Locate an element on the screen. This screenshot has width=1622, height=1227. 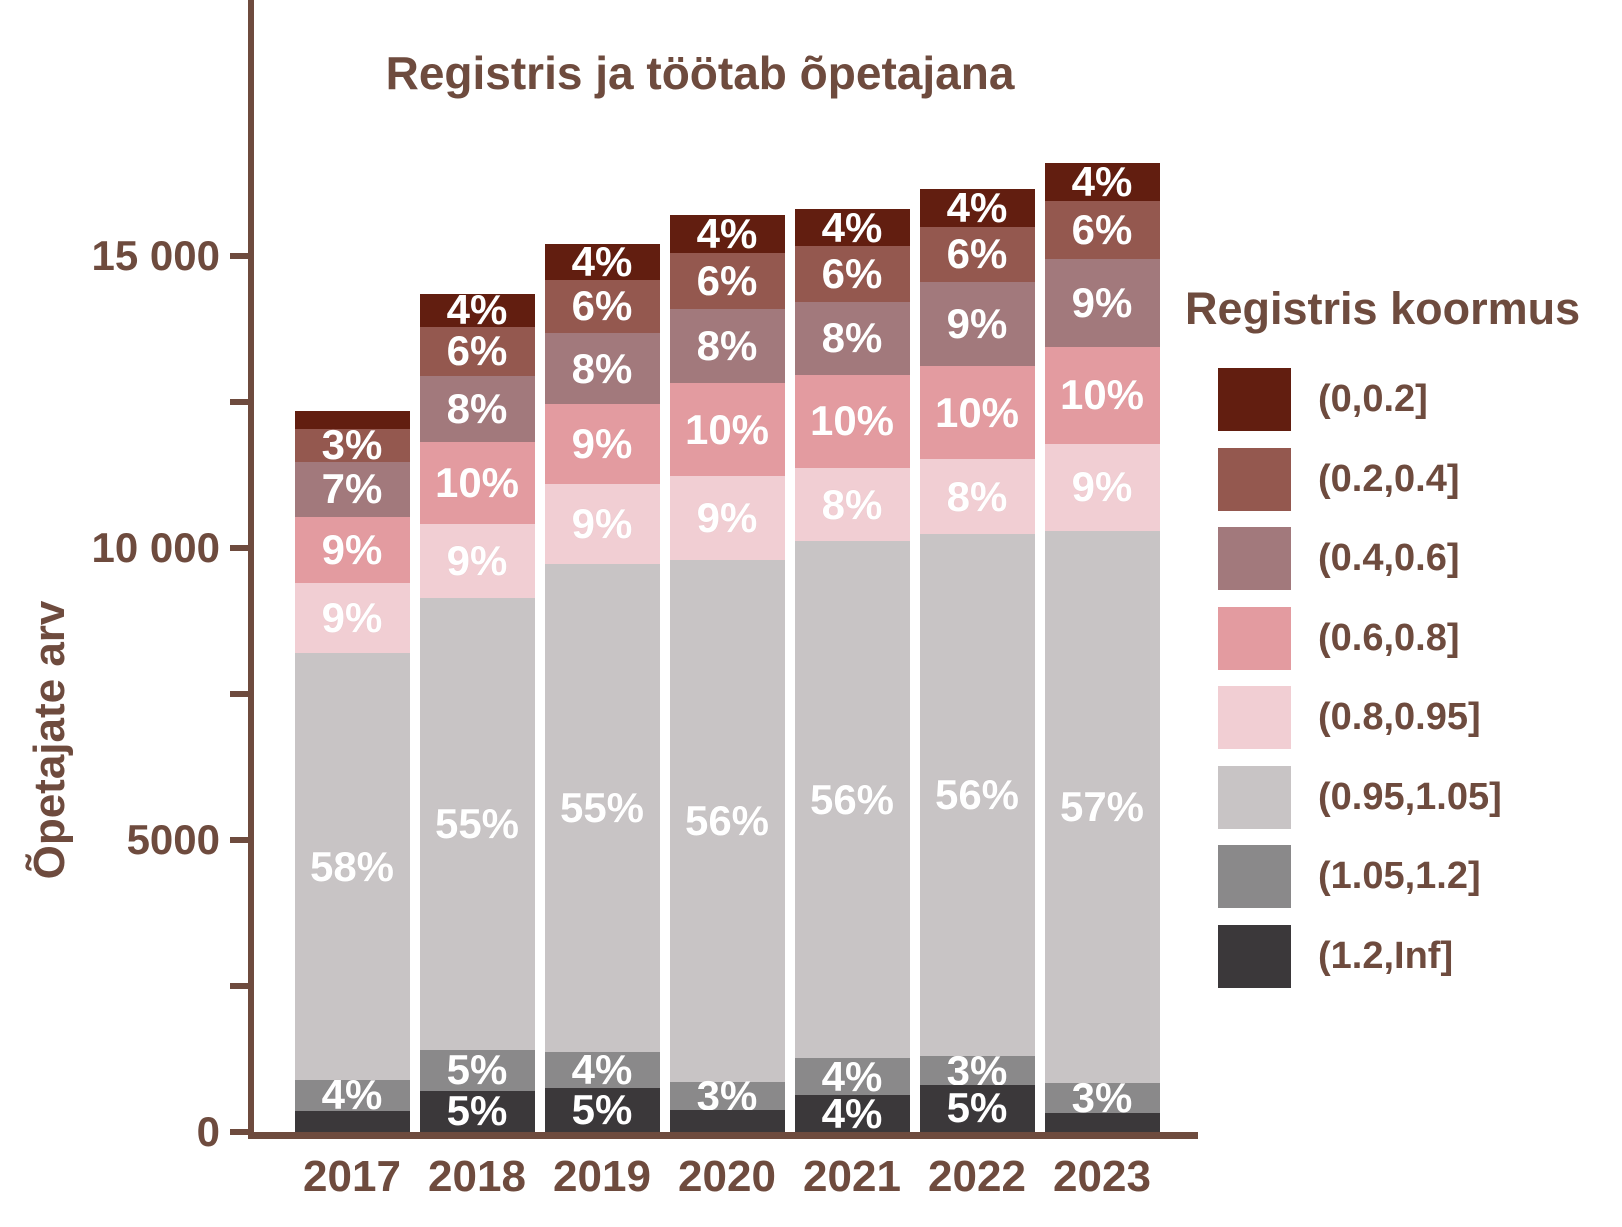
bar-segment-label: 7% is located at coordinates (352, 489).